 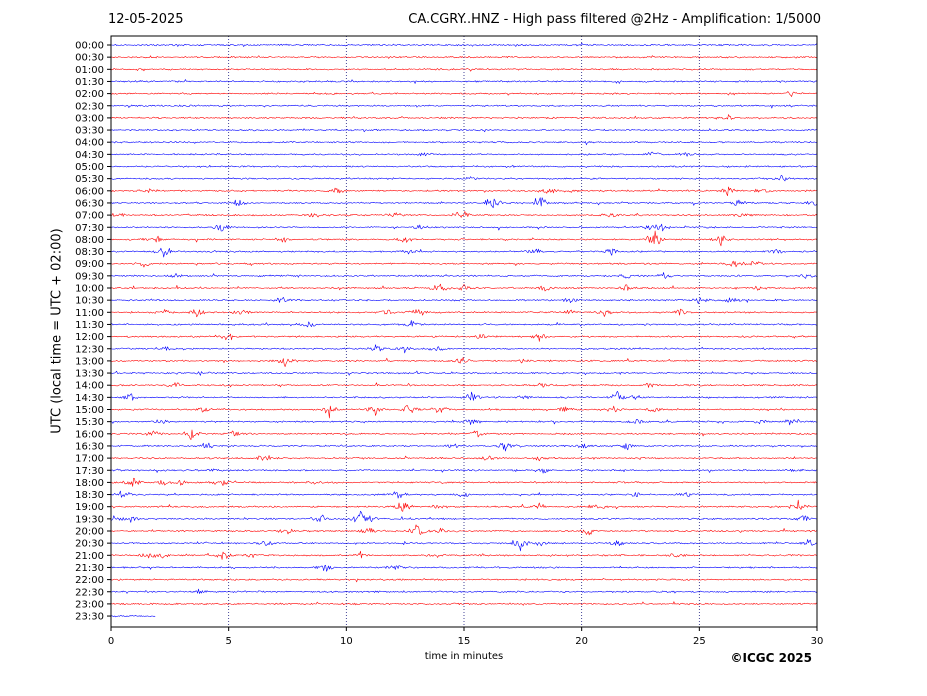 I want to click on y-tick-label: 11:00, so click(x=89, y=313).